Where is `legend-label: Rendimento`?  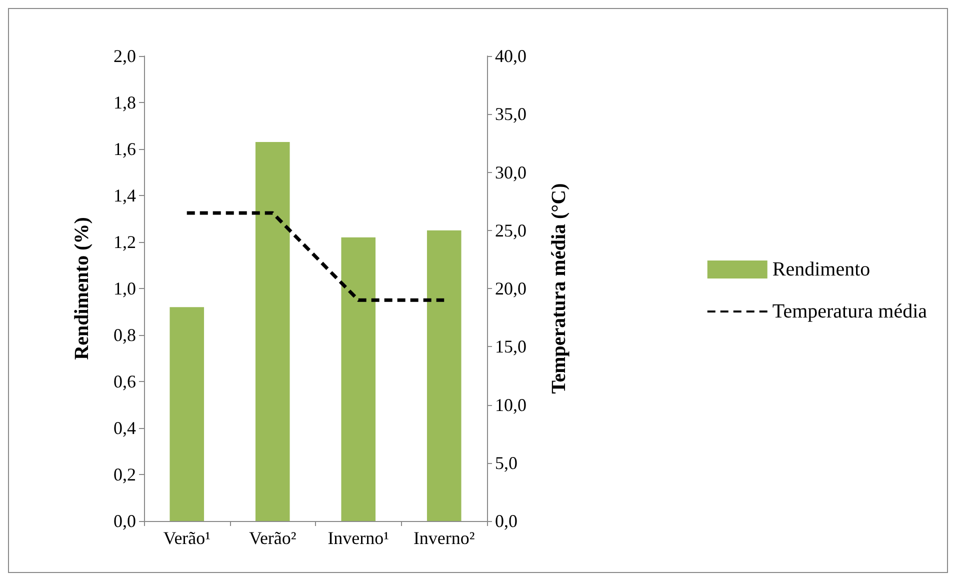 legend-label: Rendimento is located at coordinates (821, 269).